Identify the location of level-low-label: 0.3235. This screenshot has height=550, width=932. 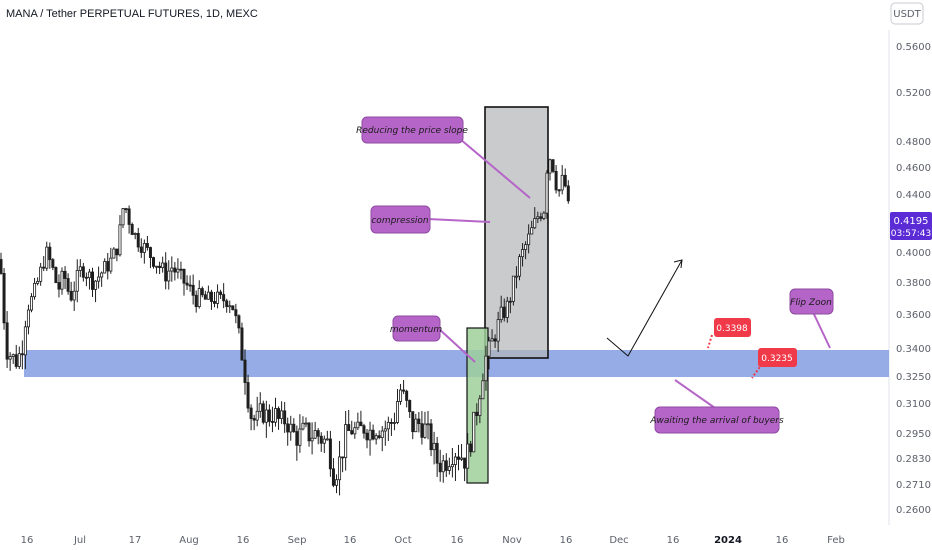
(777, 357).